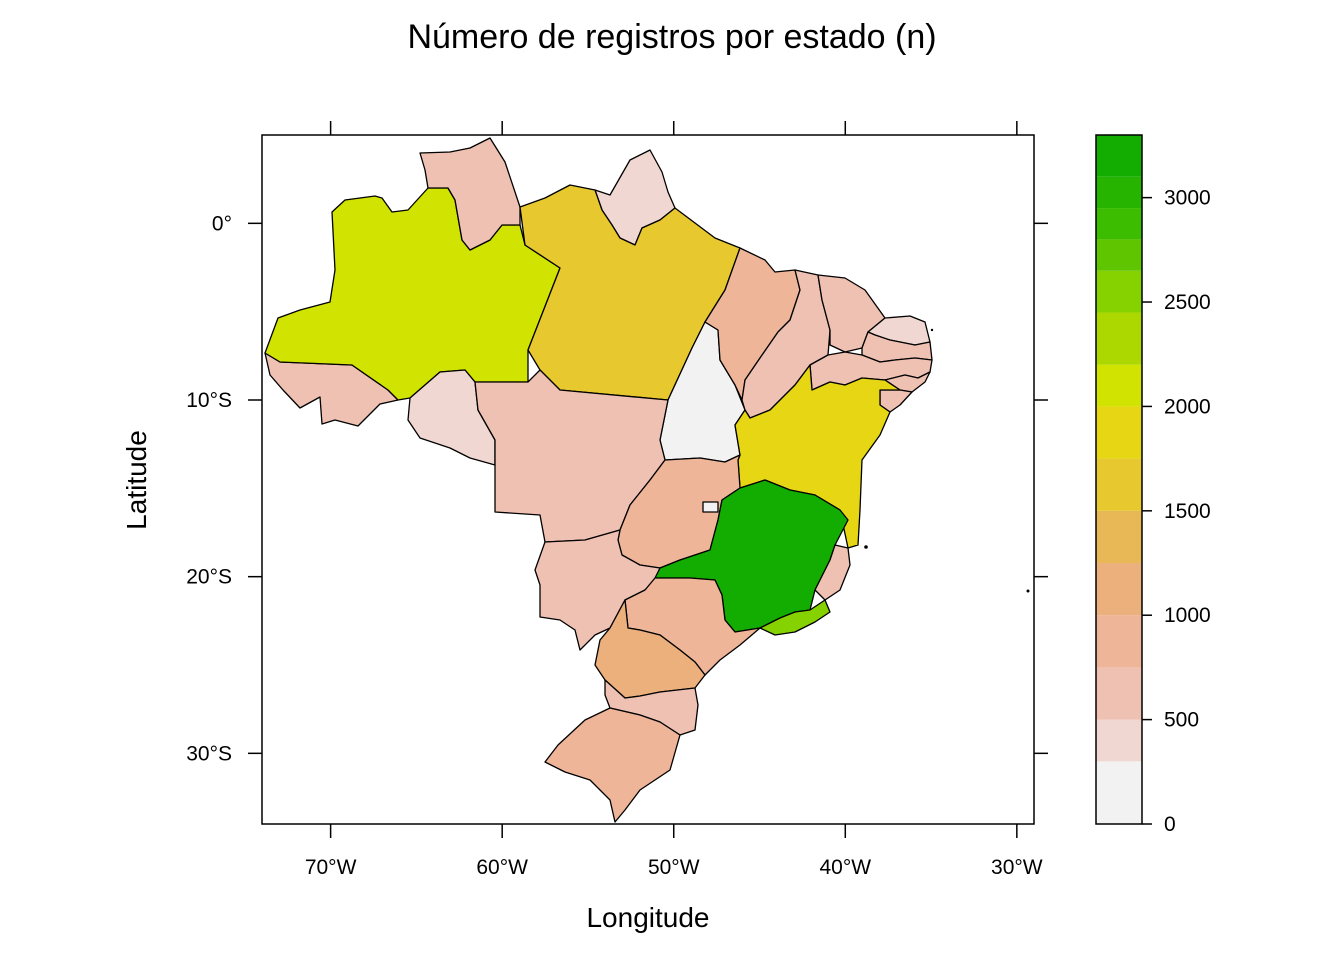 The width and height of the screenshot is (1344, 960). Describe the element at coordinates (647, 917) in the screenshot. I see `x-axis-label: Longitude` at that location.